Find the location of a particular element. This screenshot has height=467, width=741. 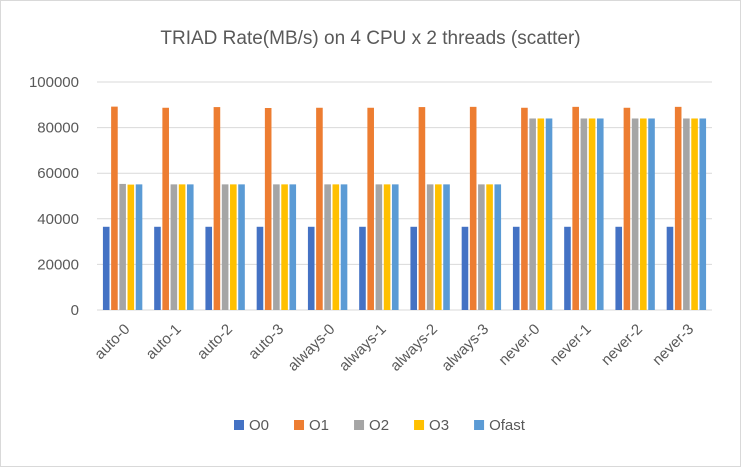

legend-swatch-o2 is located at coordinates (359, 425).